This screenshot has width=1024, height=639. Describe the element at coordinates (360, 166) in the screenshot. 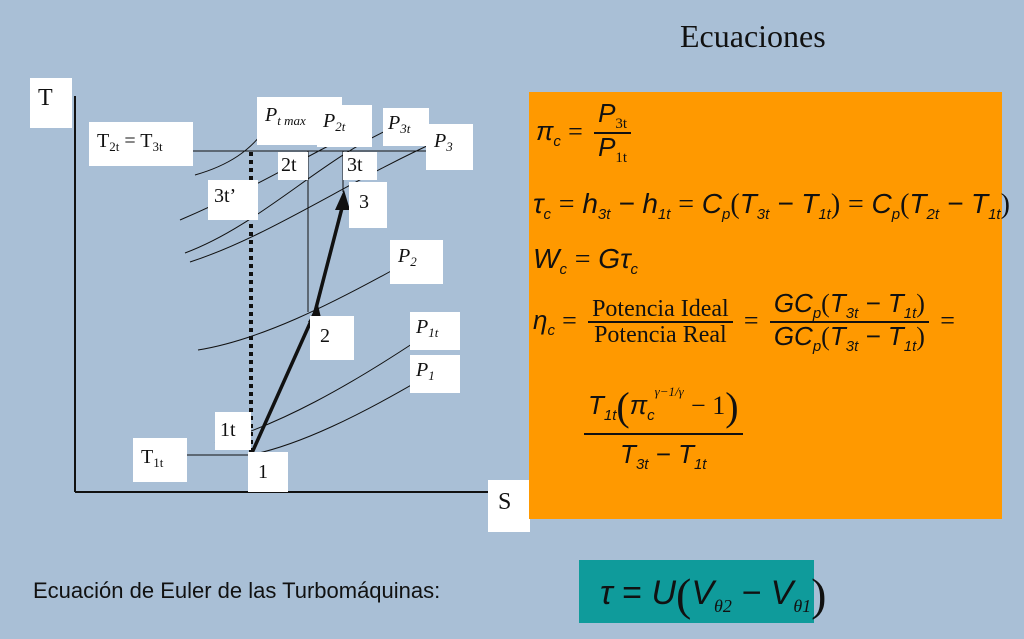

I see `point-label-3t: 3t` at that location.